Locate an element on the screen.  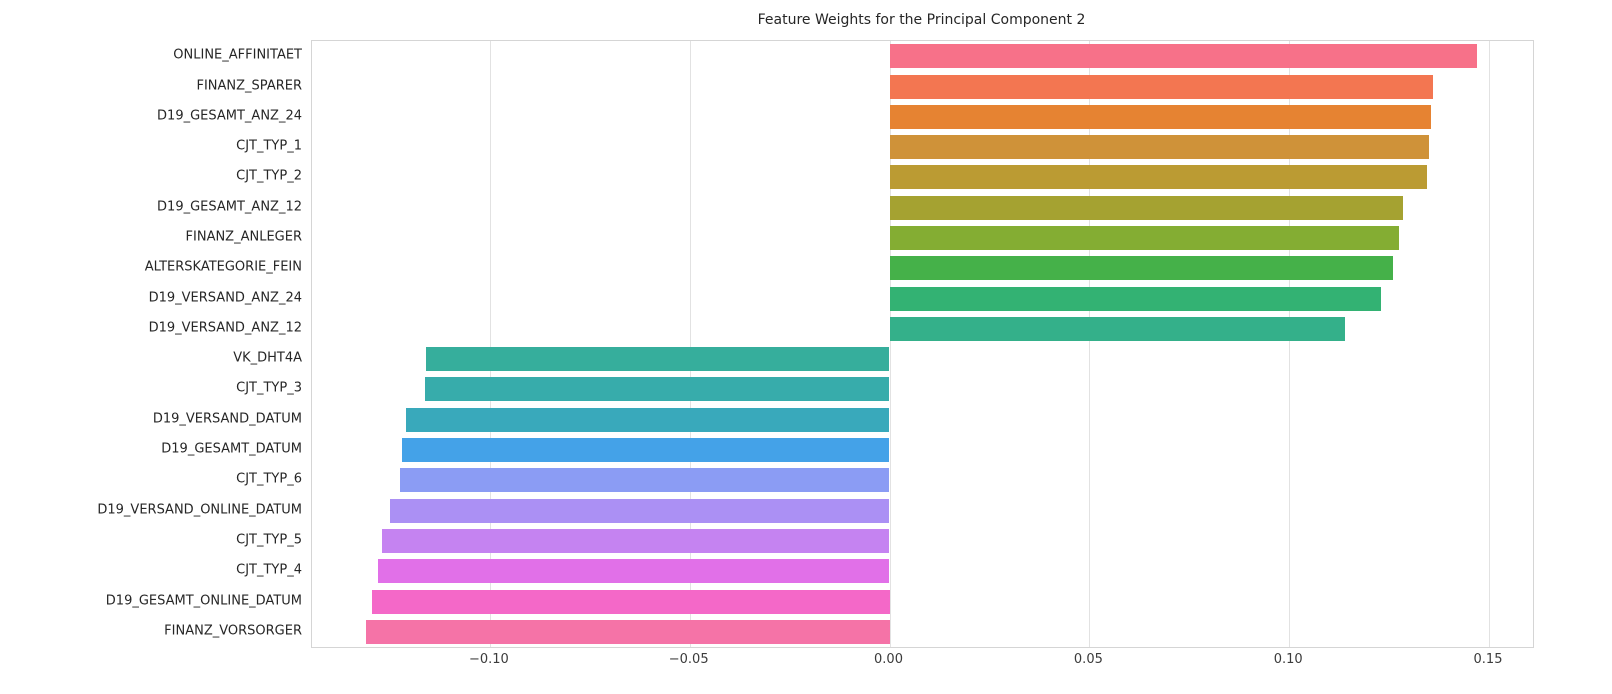
y-axis-label: CJT_TYP_3 is located at coordinates (269, 388).